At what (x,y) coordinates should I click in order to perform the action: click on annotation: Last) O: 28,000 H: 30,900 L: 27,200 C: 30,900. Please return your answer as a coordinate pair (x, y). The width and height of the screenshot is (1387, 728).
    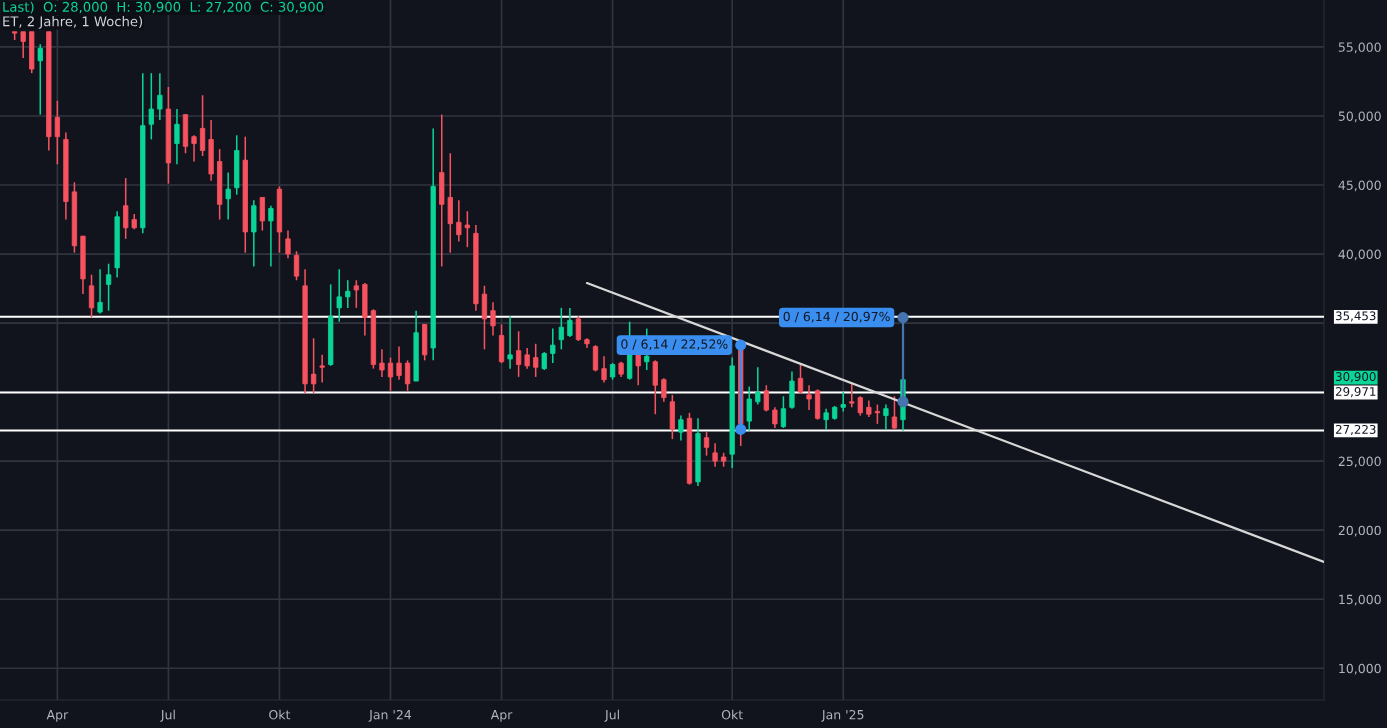
    Looking at the image, I should click on (163, 7).